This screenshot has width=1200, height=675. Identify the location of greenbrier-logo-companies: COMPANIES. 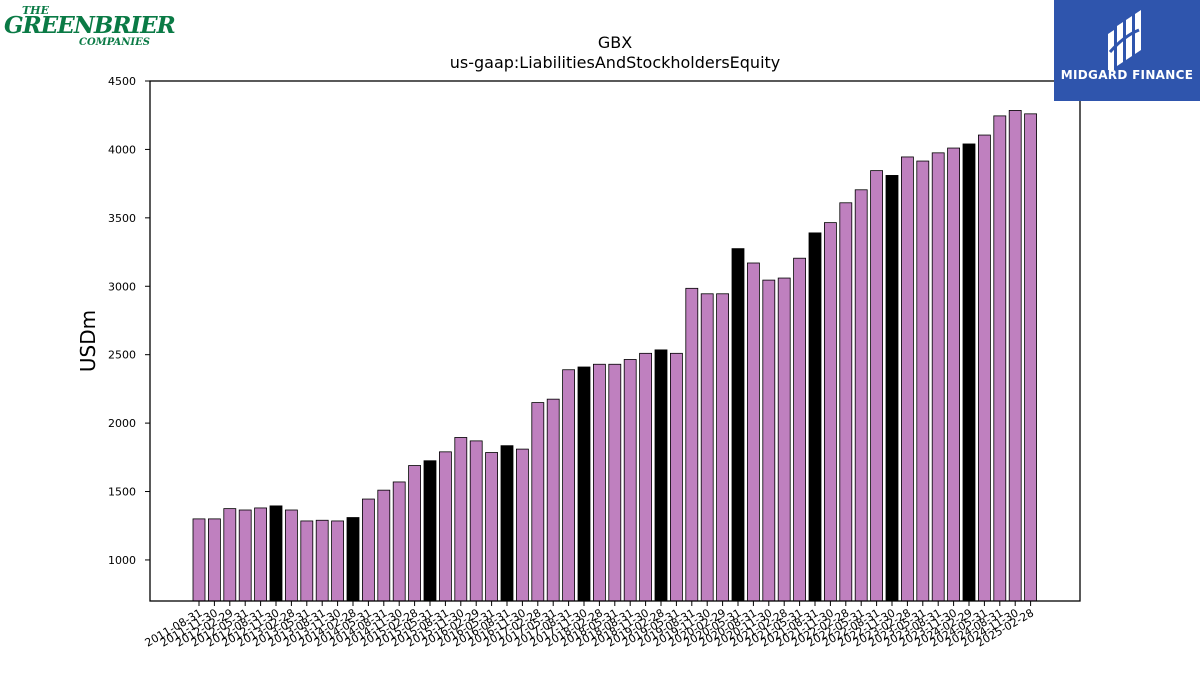
(114, 42).